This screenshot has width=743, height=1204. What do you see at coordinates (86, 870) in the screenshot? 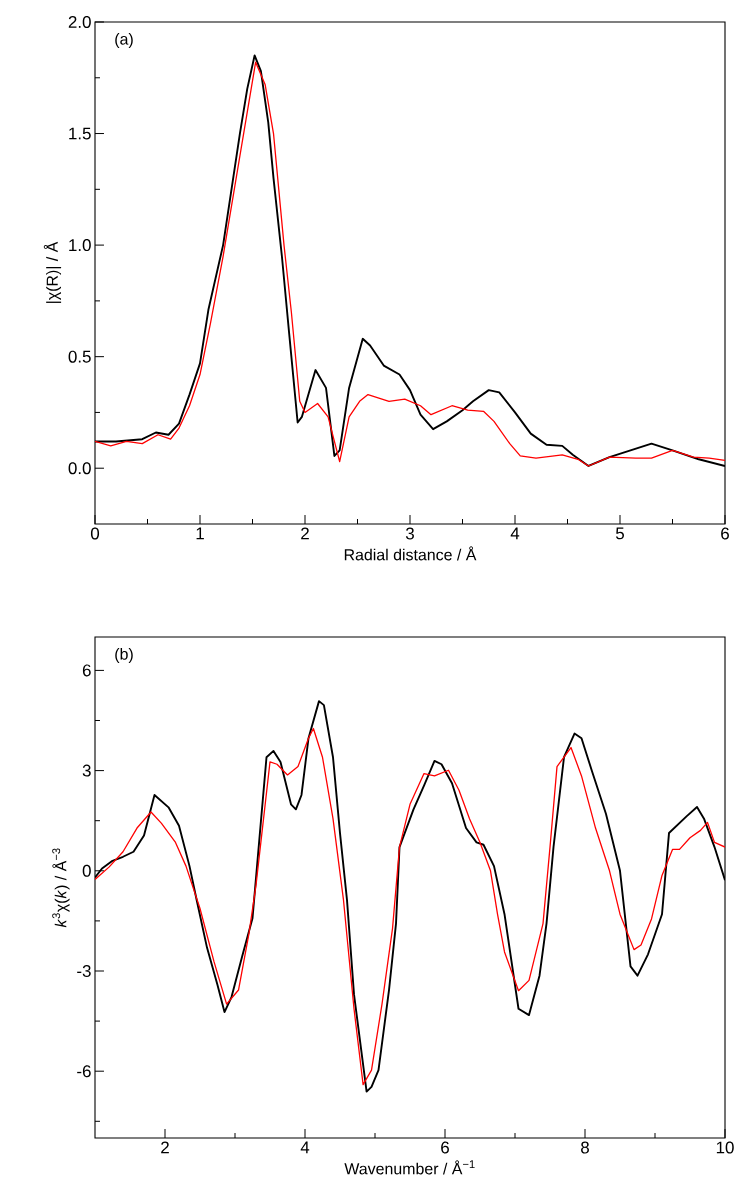
I see `y-tick-label: 0` at bounding box center [86, 870].